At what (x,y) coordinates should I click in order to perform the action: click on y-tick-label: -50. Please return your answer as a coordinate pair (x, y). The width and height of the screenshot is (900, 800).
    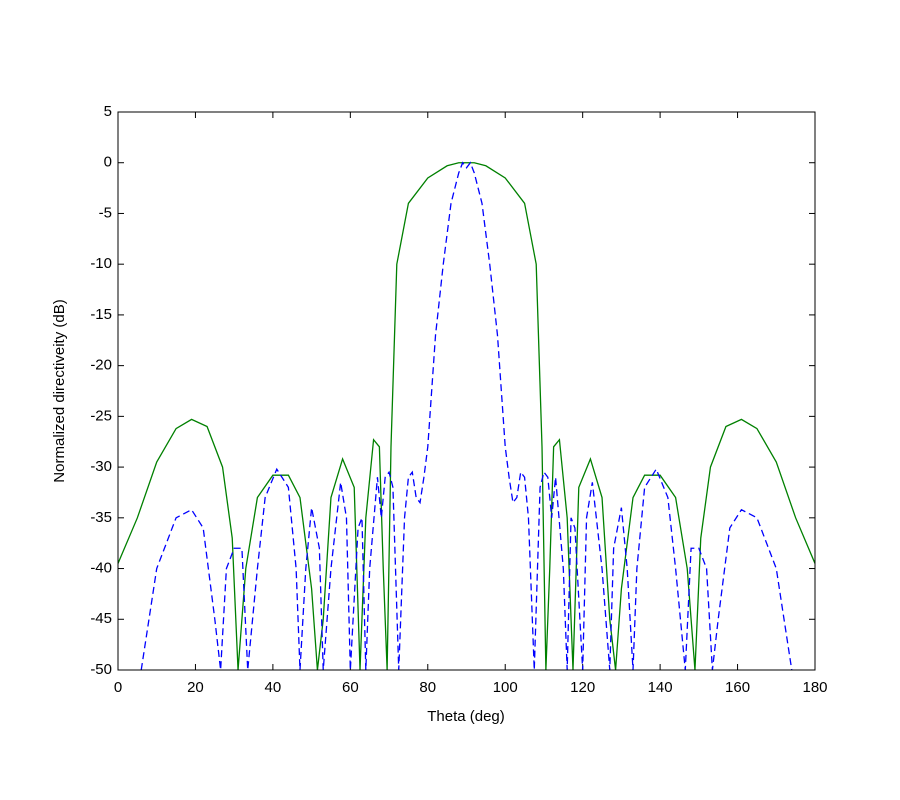
    Looking at the image, I should click on (101, 669).